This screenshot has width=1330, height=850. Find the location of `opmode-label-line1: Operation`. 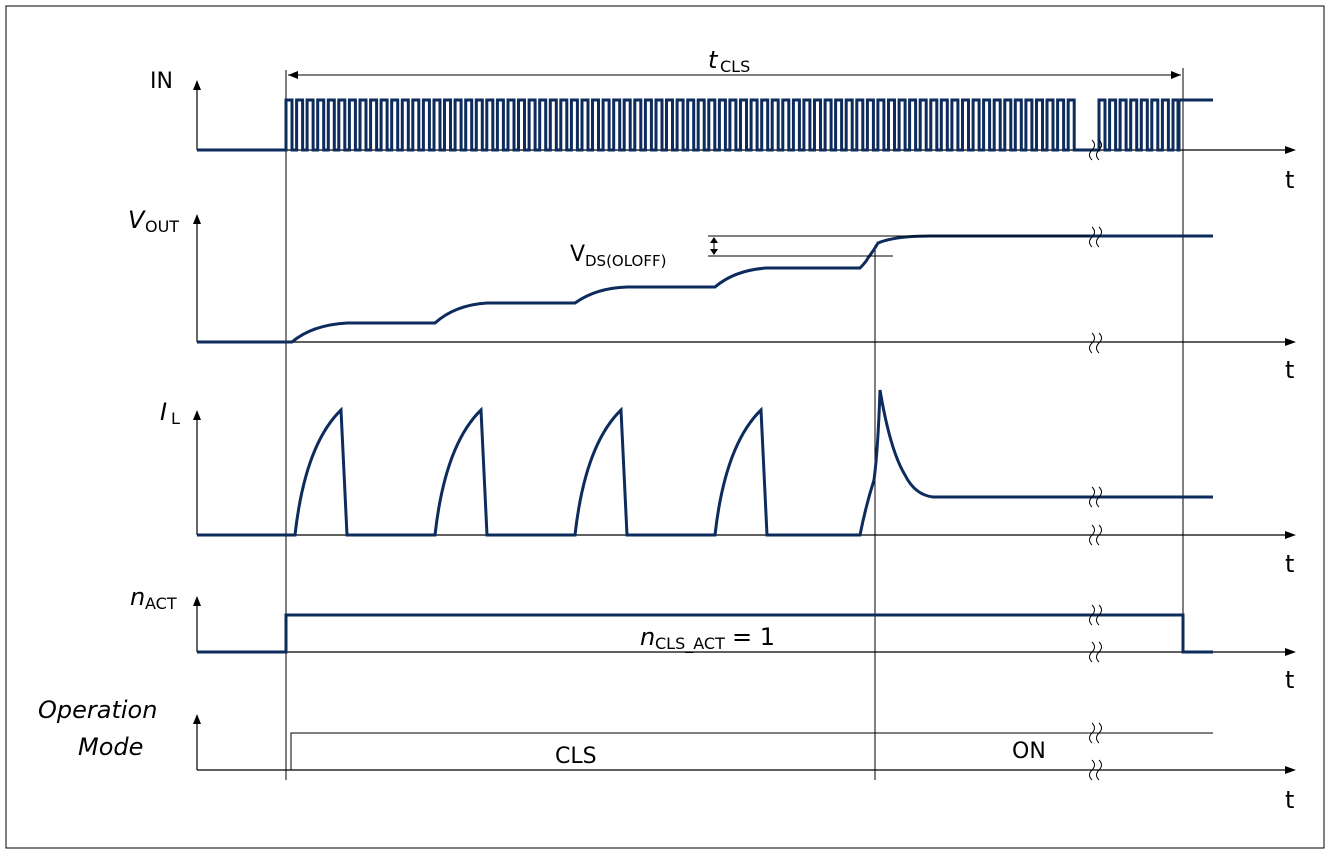

opmode-label-line1: Operation is located at coordinates (97, 710).